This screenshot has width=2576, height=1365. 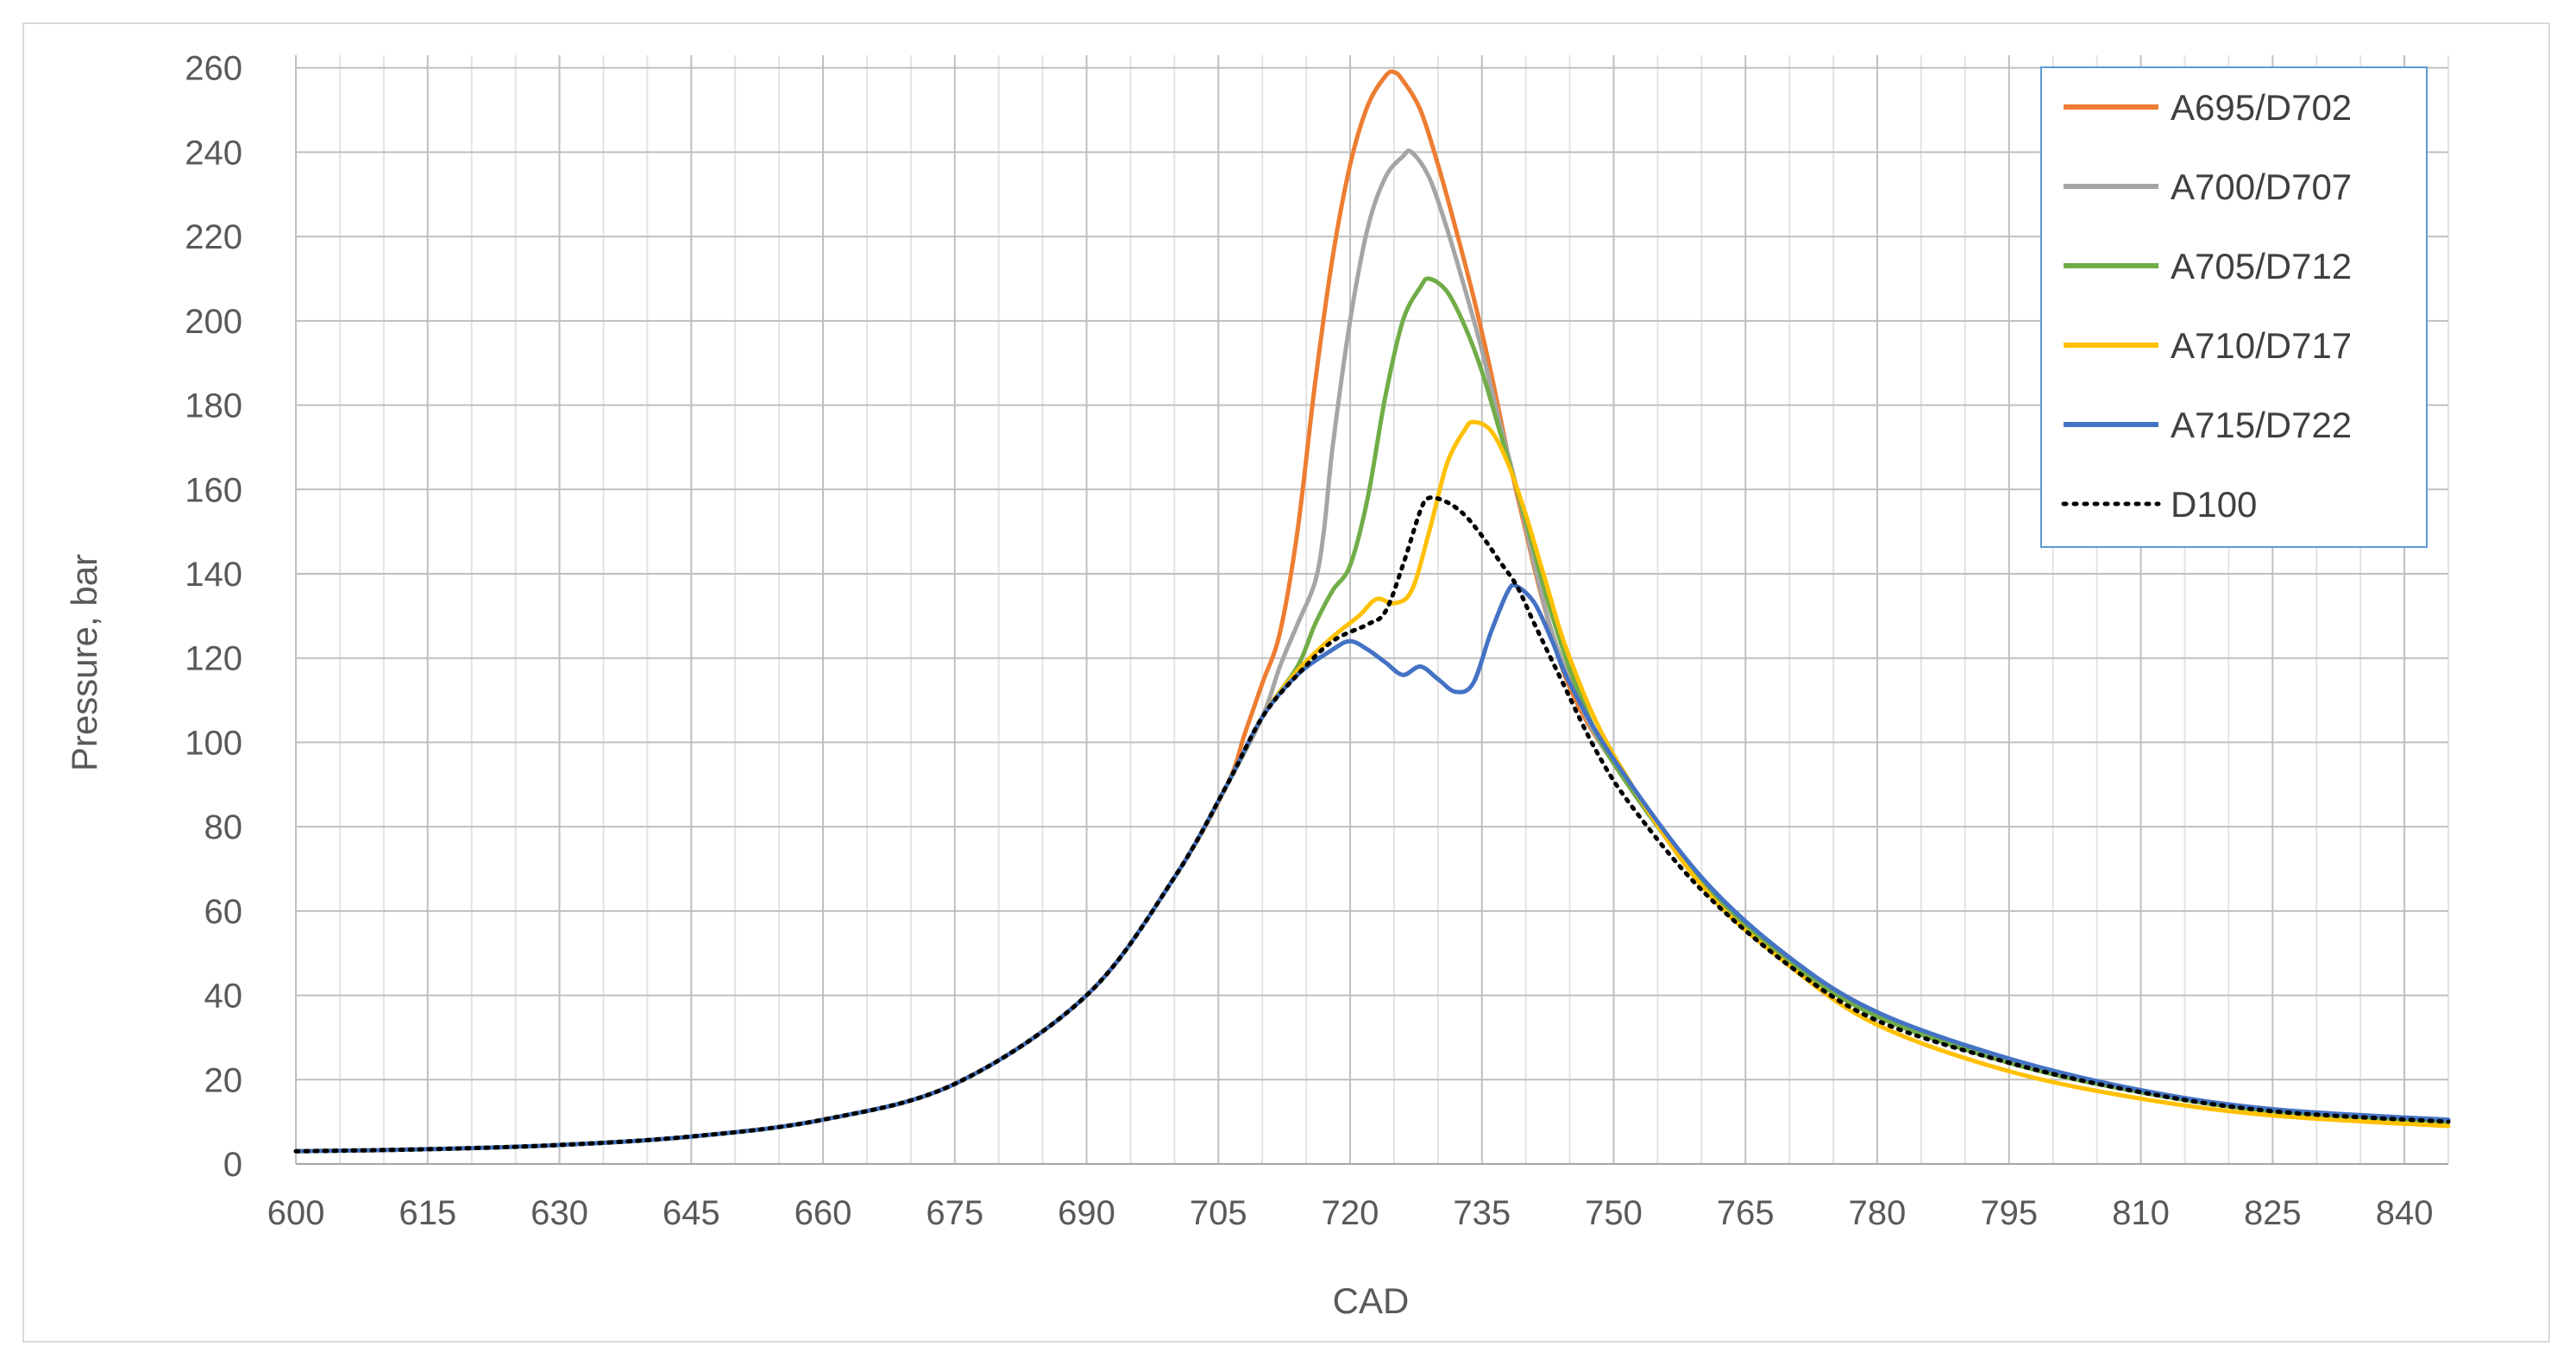 What do you see at coordinates (2261, 108) in the screenshot?
I see `legend-label: A695/D702` at bounding box center [2261, 108].